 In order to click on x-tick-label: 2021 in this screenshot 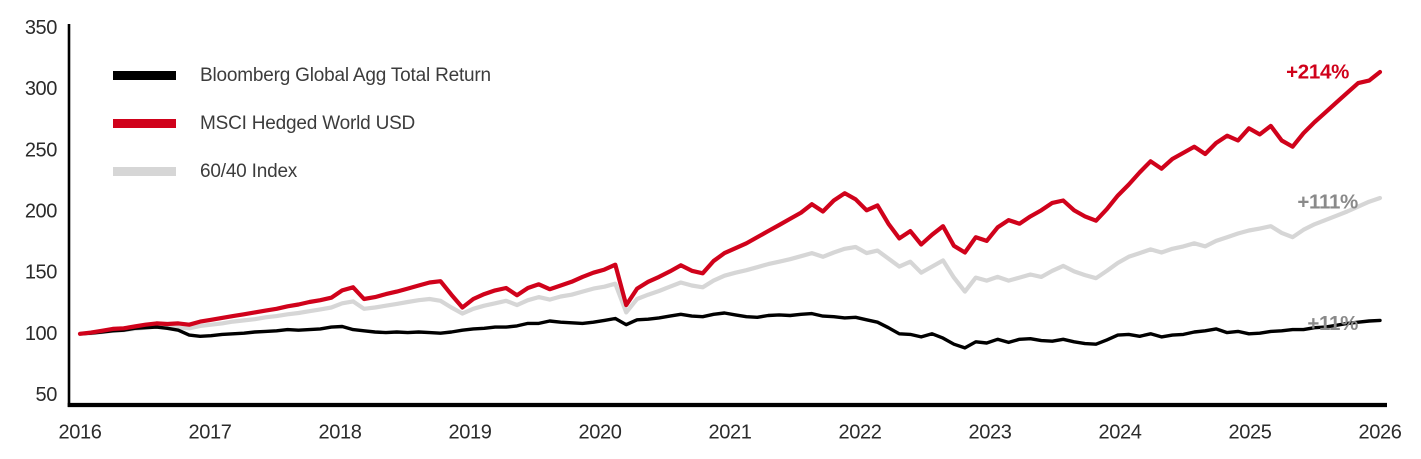, I will do `click(730, 433)`.